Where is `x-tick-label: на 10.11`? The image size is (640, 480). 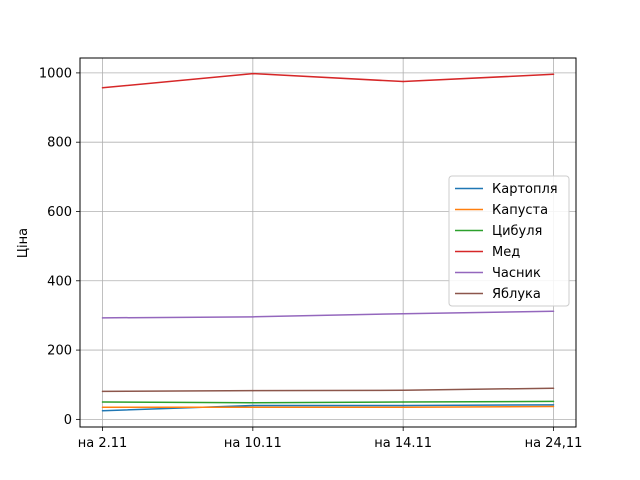
x-tick-label: на 10.11 is located at coordinates (253, 443).